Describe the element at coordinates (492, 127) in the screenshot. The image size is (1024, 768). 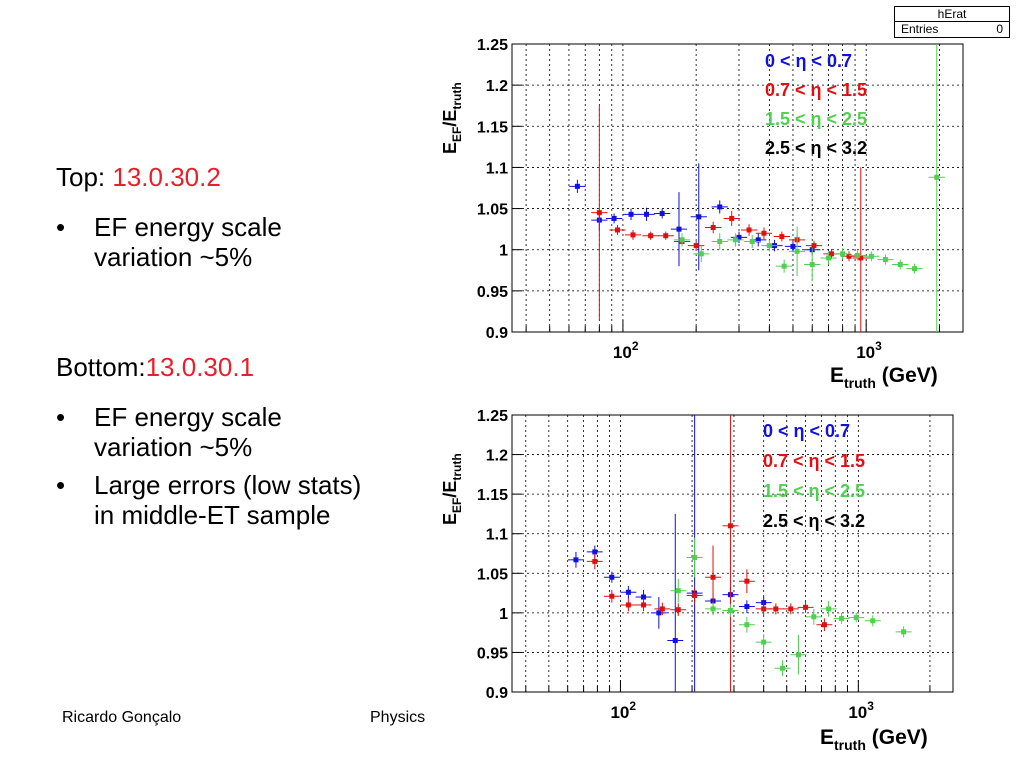
I see `y-tick-label: 1.15` at that location.